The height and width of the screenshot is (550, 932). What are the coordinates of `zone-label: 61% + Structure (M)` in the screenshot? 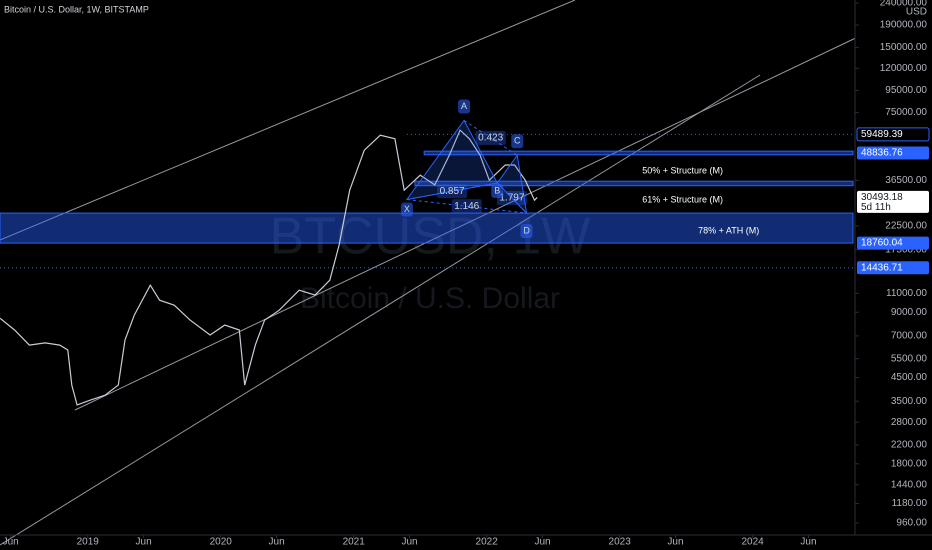 It's located at (682, 200).